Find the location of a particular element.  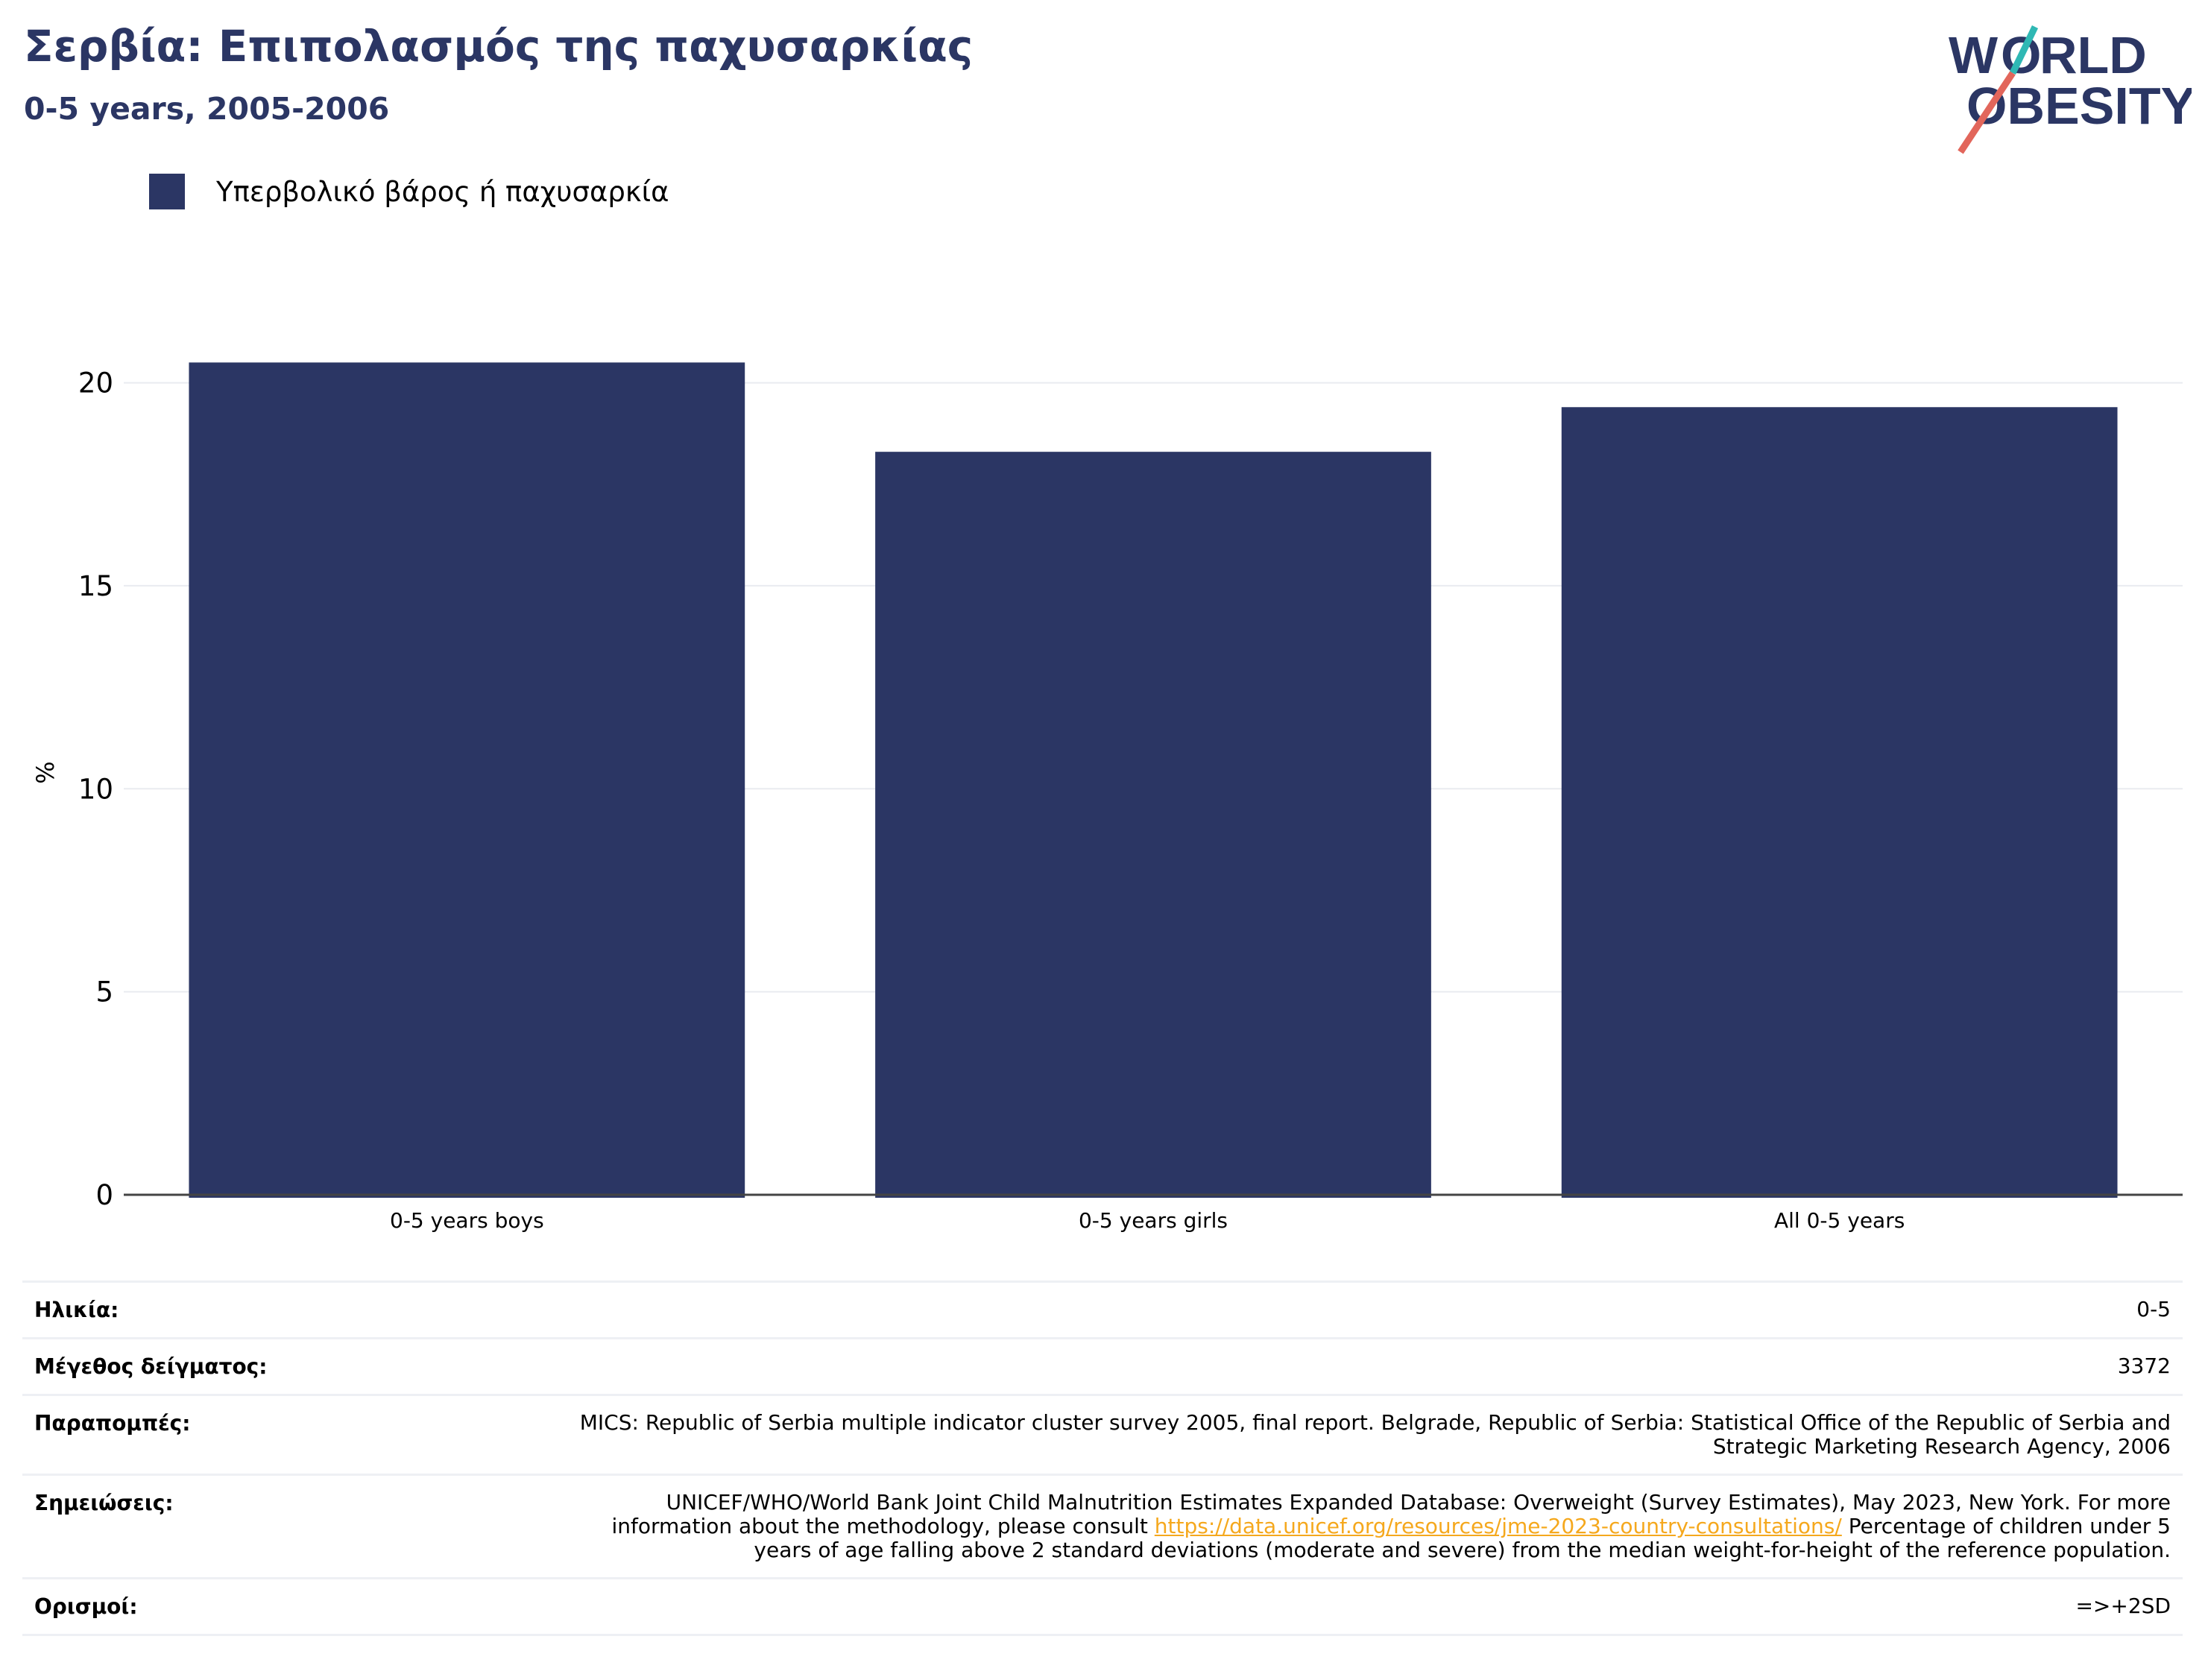

meta-row-definitions: Ορισμοί: =>+2SD is located at coordinates (1102, 1606).